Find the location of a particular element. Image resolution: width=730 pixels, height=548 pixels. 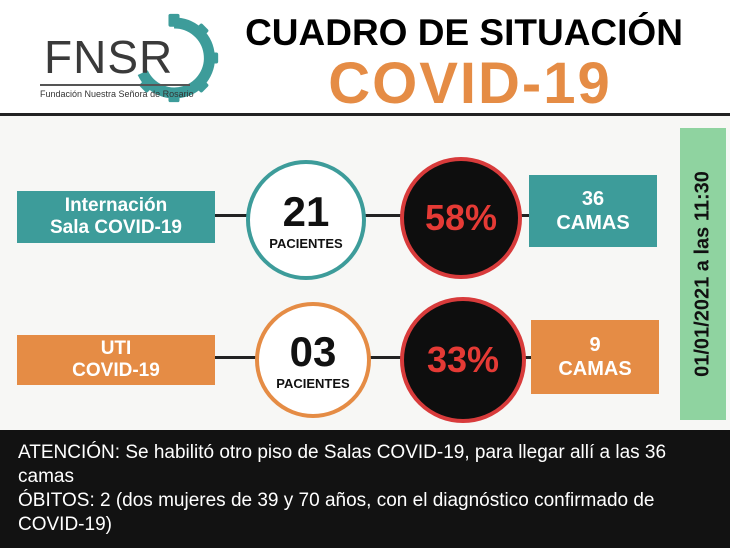

row1-occupancy-circle: 58% is located at coordinates (461, 218).